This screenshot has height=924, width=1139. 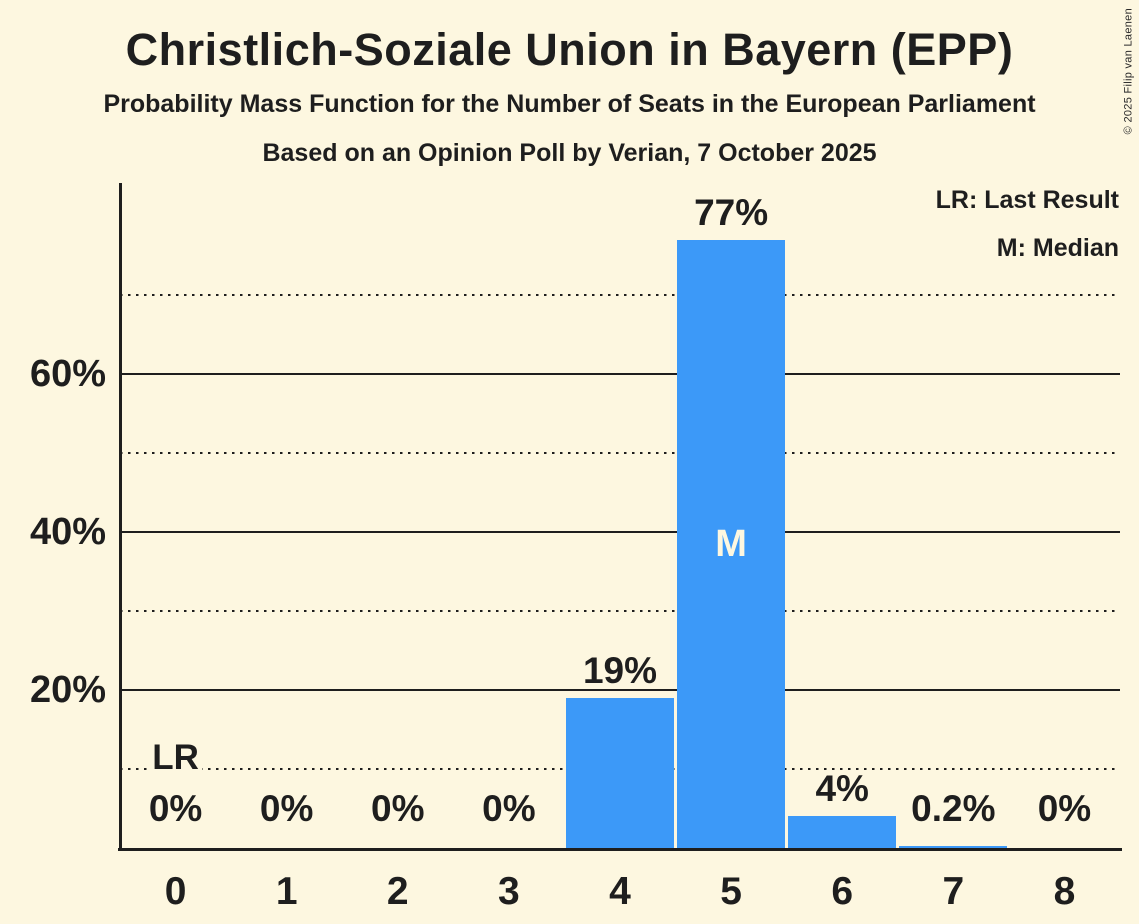 I want to click on y-tick-label-20%: 20%, so click(x=67, y=690).